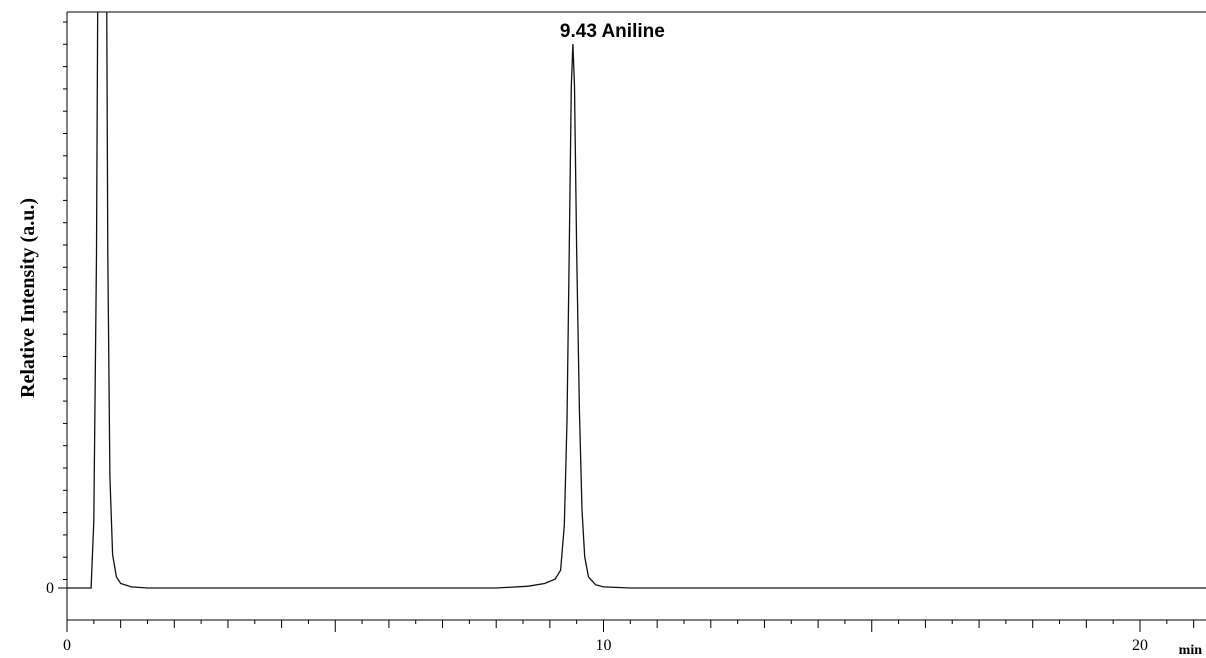 The height and width of the screenshot is (658, 1206). Describe the element at coordinates (56, 588) in the screenshot. I see `y-ticks: 0` at that location.